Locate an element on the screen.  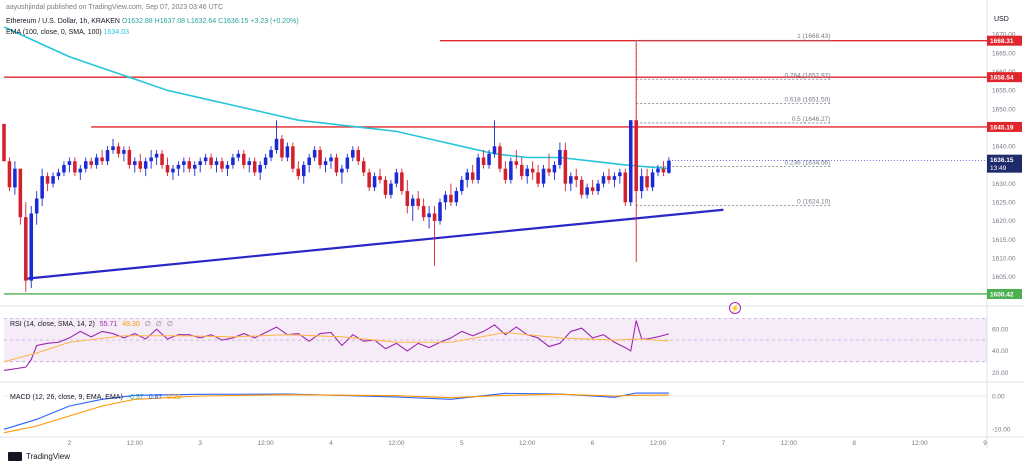
macd-signal-value: 0.29 is located at coordinates (174, 397).